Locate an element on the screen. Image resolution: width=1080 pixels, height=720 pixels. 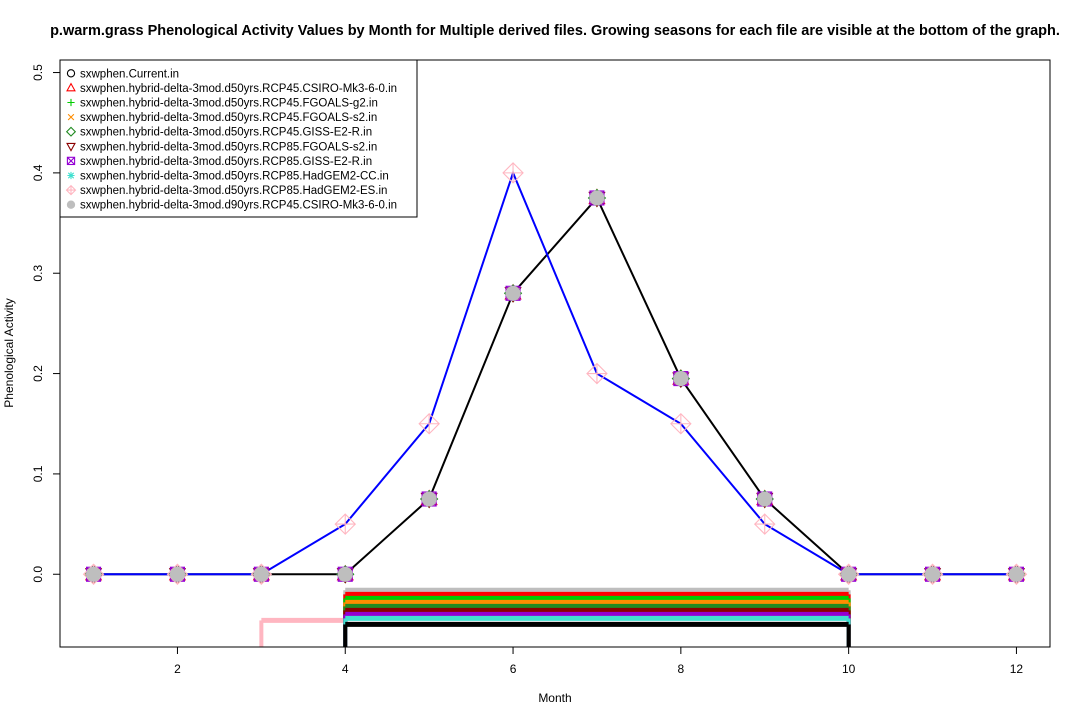
x-tick-label-12: 12 is located at coordinates (1017, 669).